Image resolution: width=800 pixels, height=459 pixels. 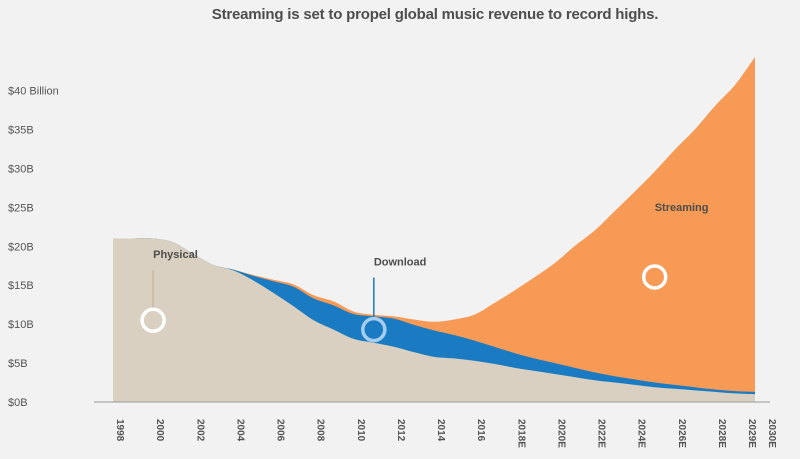 What do you see at coordinates (480, 430) in the screenshot?
I see `x-tick-label: 2016` at bounding box center [480, 430].